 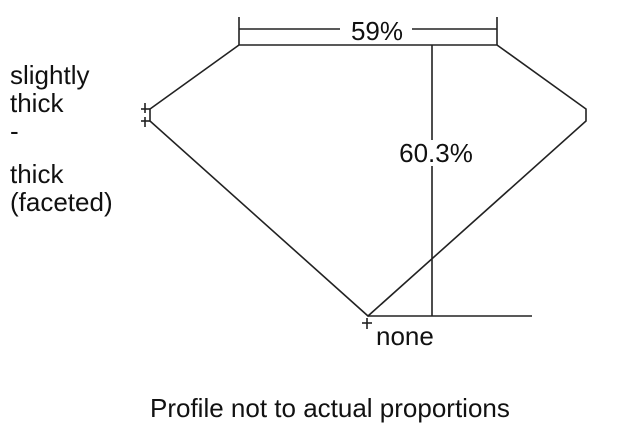 What do you see at coordinates (49, 75) in the screenshot?
I see `girdle-label-line: slightly` at bounding box center [49, 75].